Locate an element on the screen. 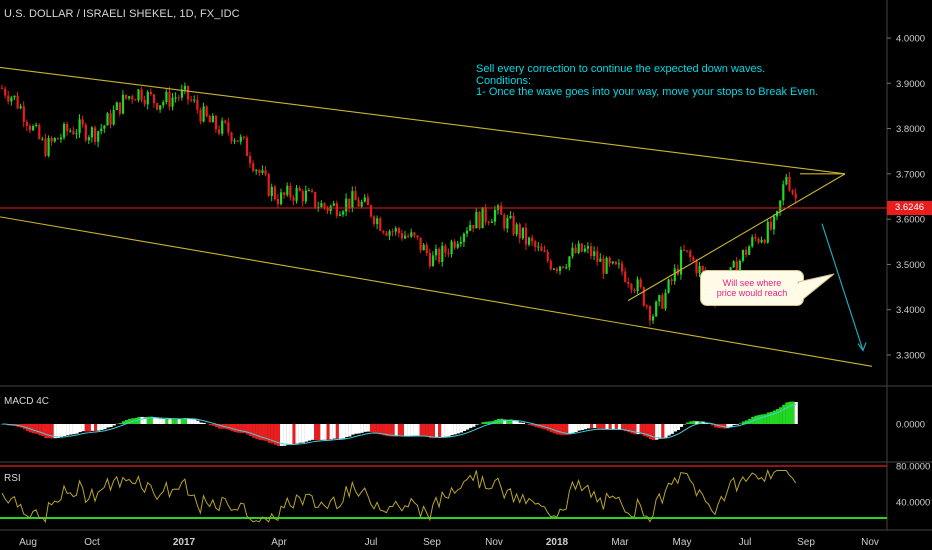  price-tick-3.8000: 3.8000 is located at coordinates (910, 129).